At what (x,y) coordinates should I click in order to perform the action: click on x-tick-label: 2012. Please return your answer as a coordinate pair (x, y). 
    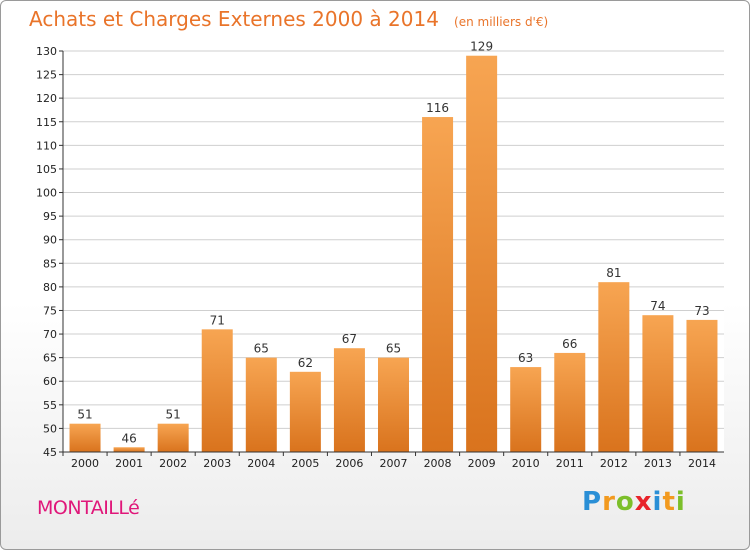
    Looking at the image, I should click on (614, 463).